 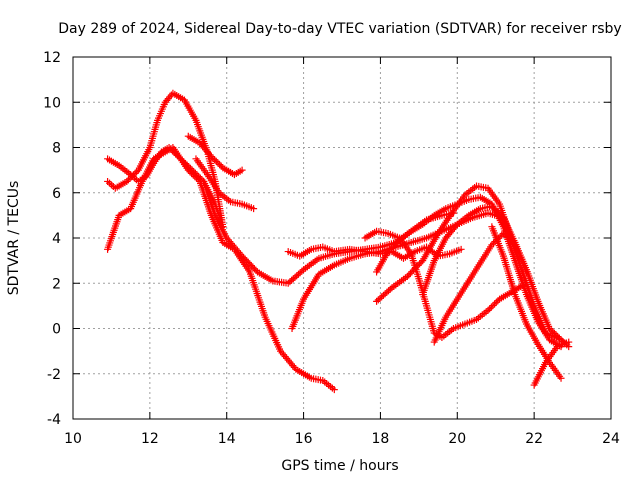 I want to click on y-tick-label: 8, so click(x=56, y=149).